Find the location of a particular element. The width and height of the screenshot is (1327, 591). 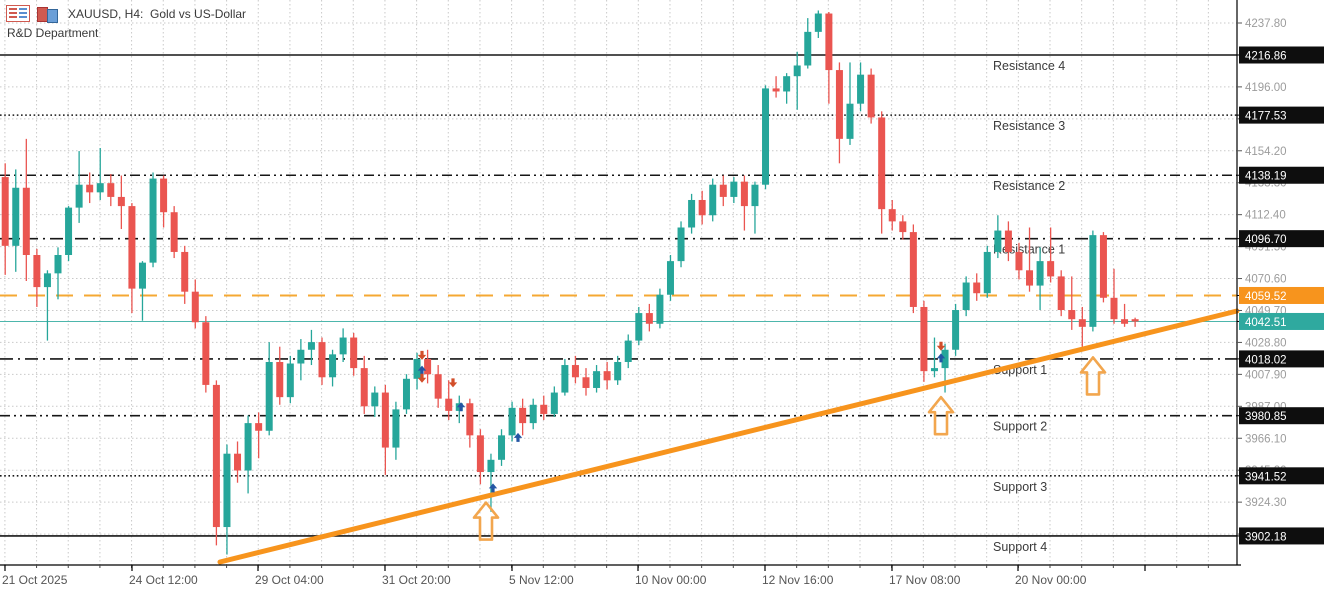

big-signal-arrows is located at coordinates (789, 448).